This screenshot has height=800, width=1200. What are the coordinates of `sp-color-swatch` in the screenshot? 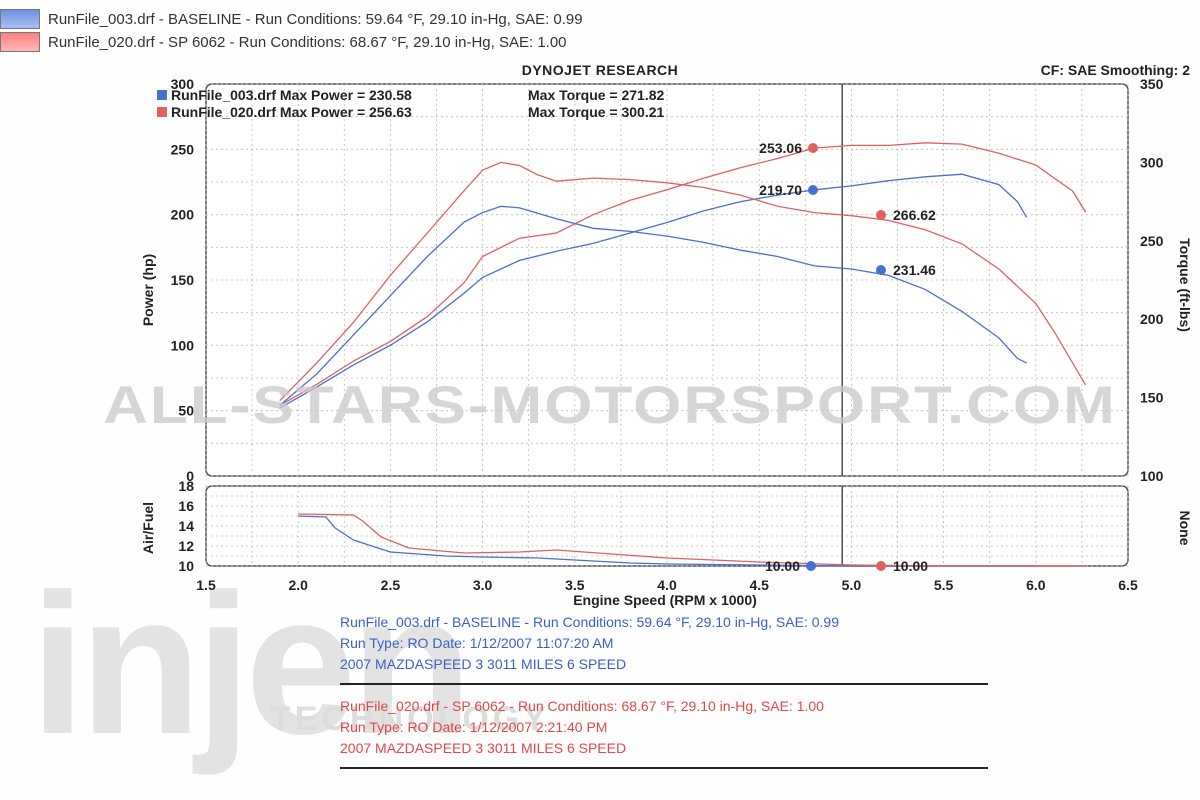 It's located at (20, 42).